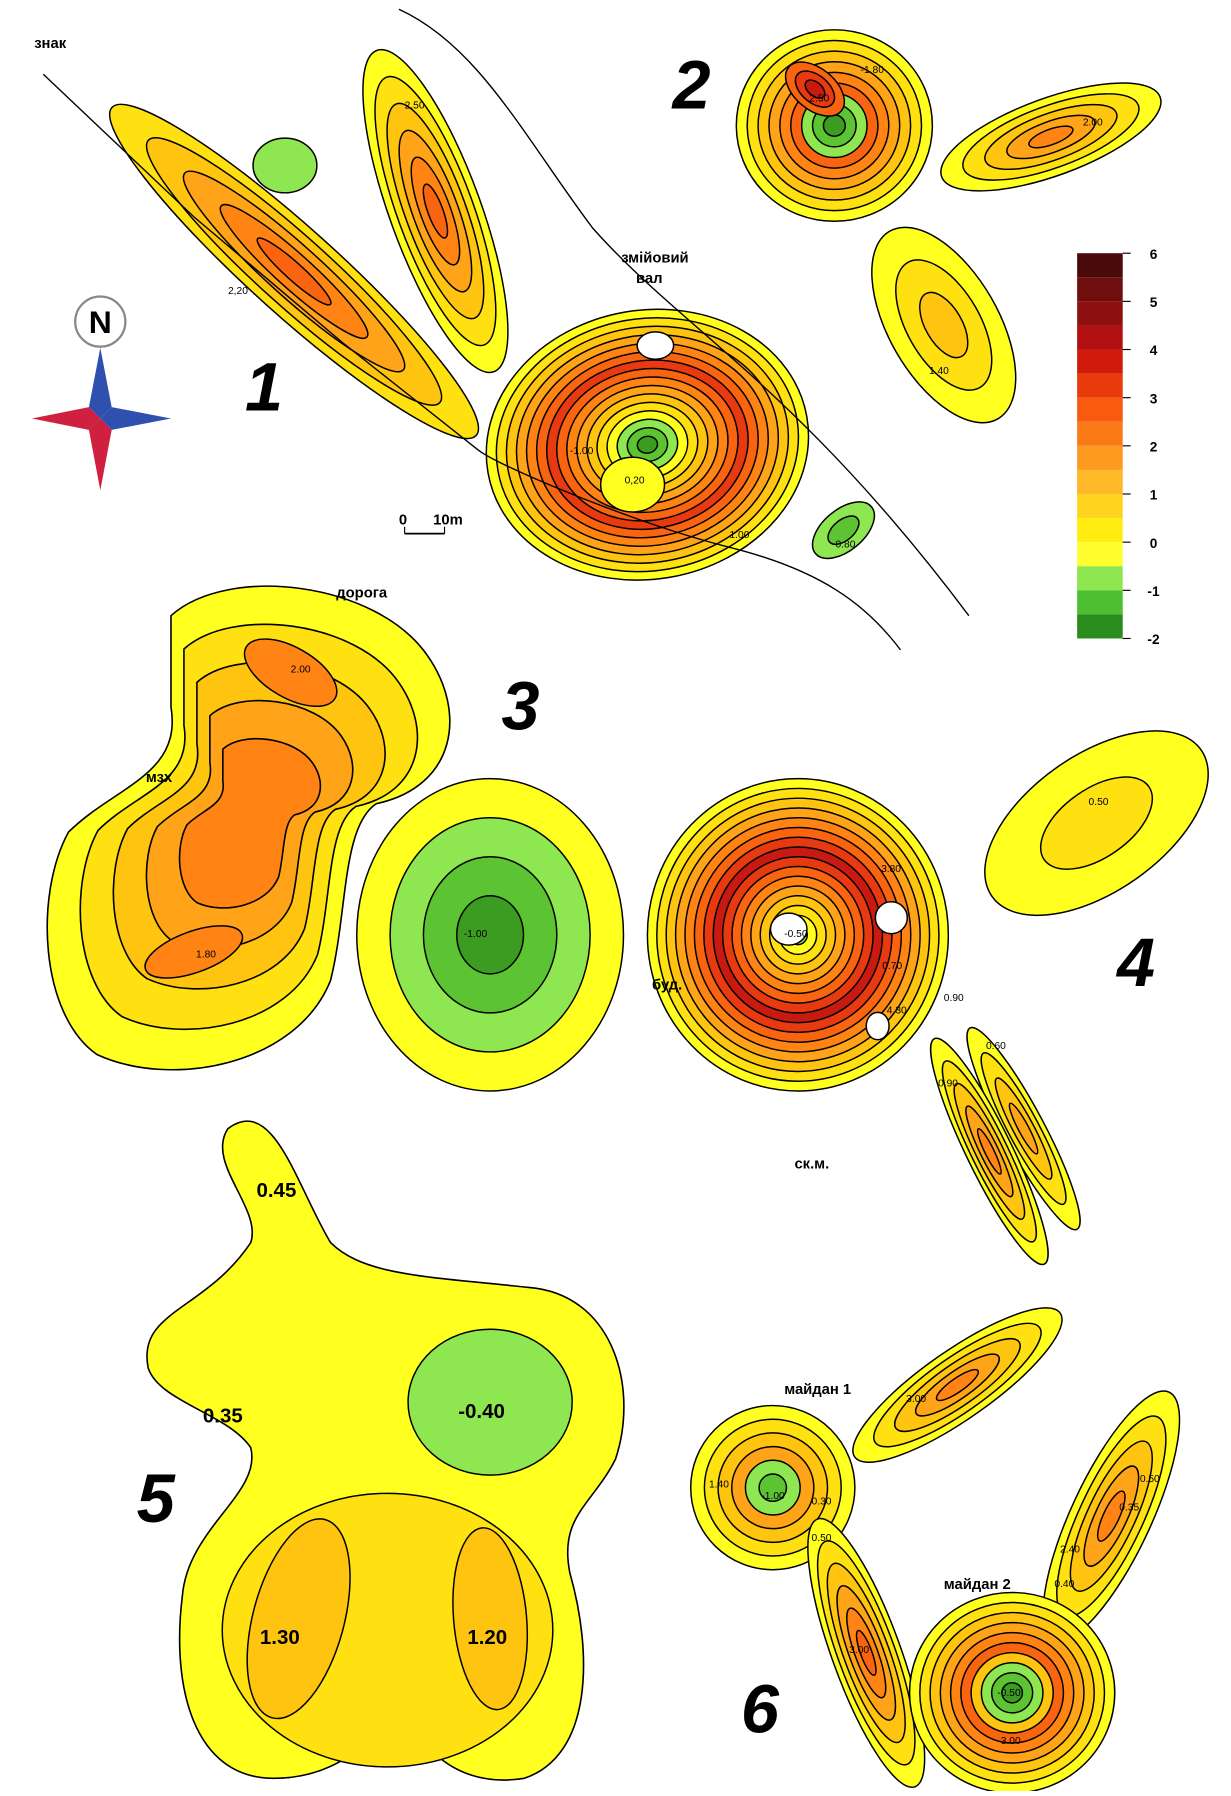 The height and width of the screenshot is (1796, 1231). What do you see at coordinates (1154, 302) in the screenshot?
I see `legend-tick-label: 5` at bounding box center [1154, 302].